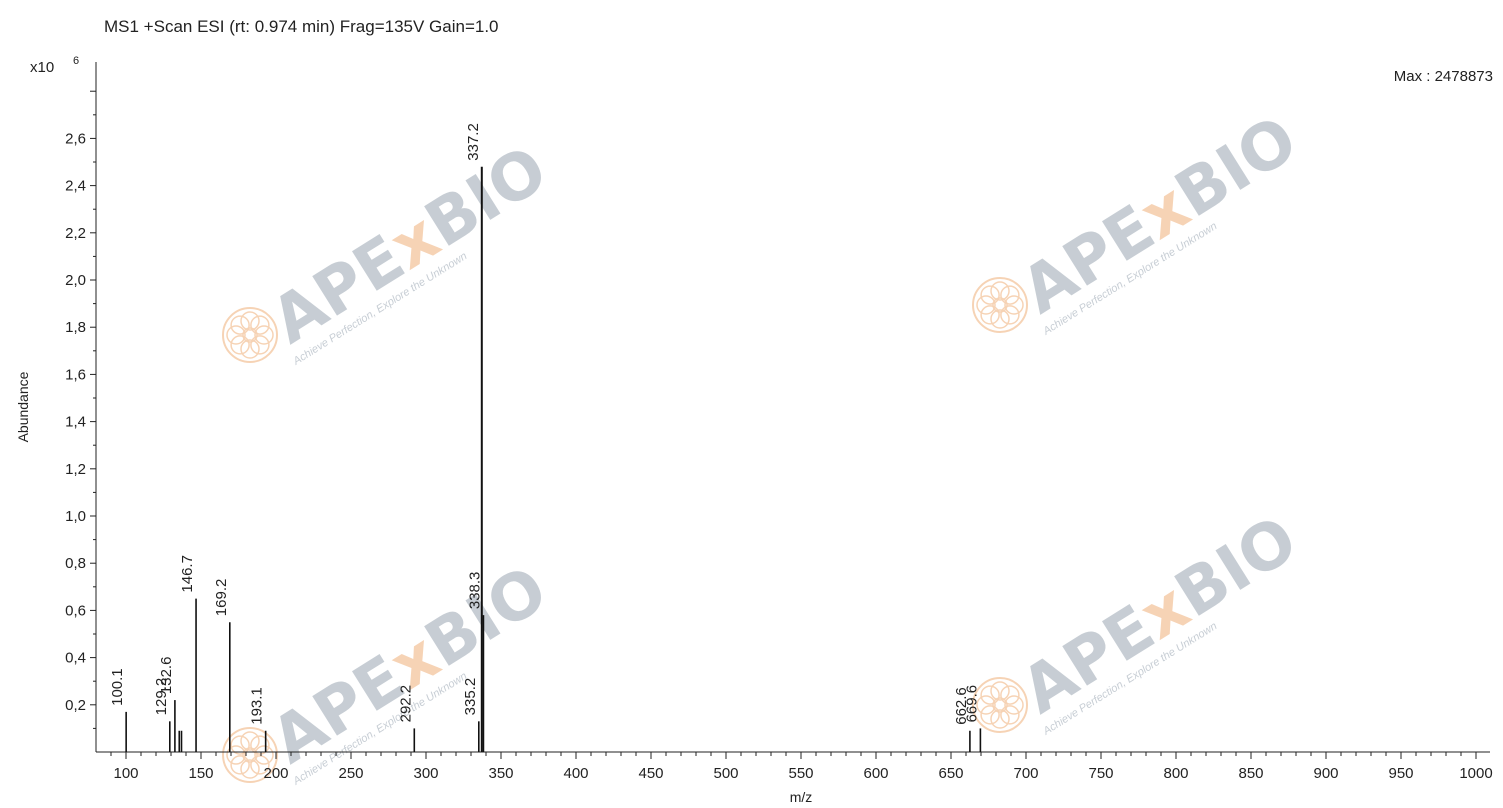  Describe the element at coordinates (42, 67) in the screenshot. I see `y-multiplier-label: x10` at that location.